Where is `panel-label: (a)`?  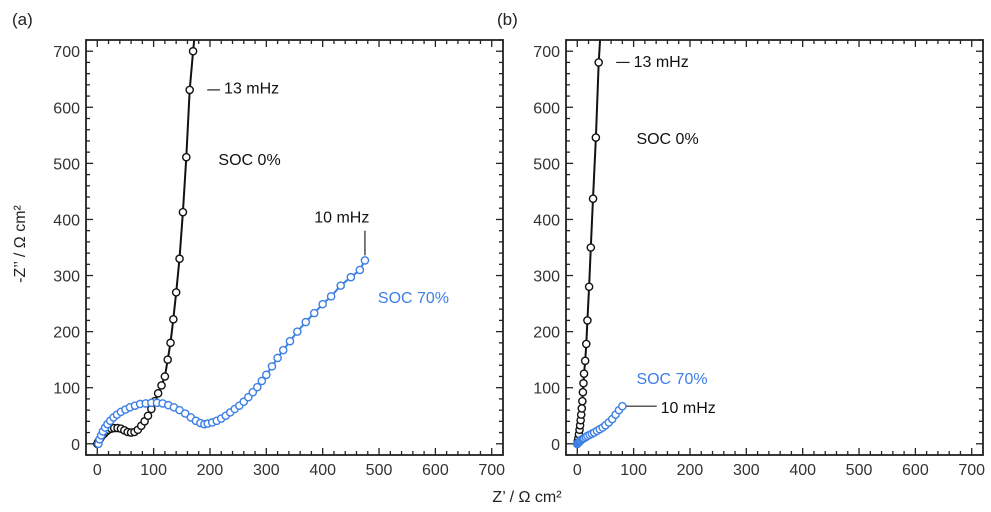 panel-label: (a) is located at coordinates (22, 19).